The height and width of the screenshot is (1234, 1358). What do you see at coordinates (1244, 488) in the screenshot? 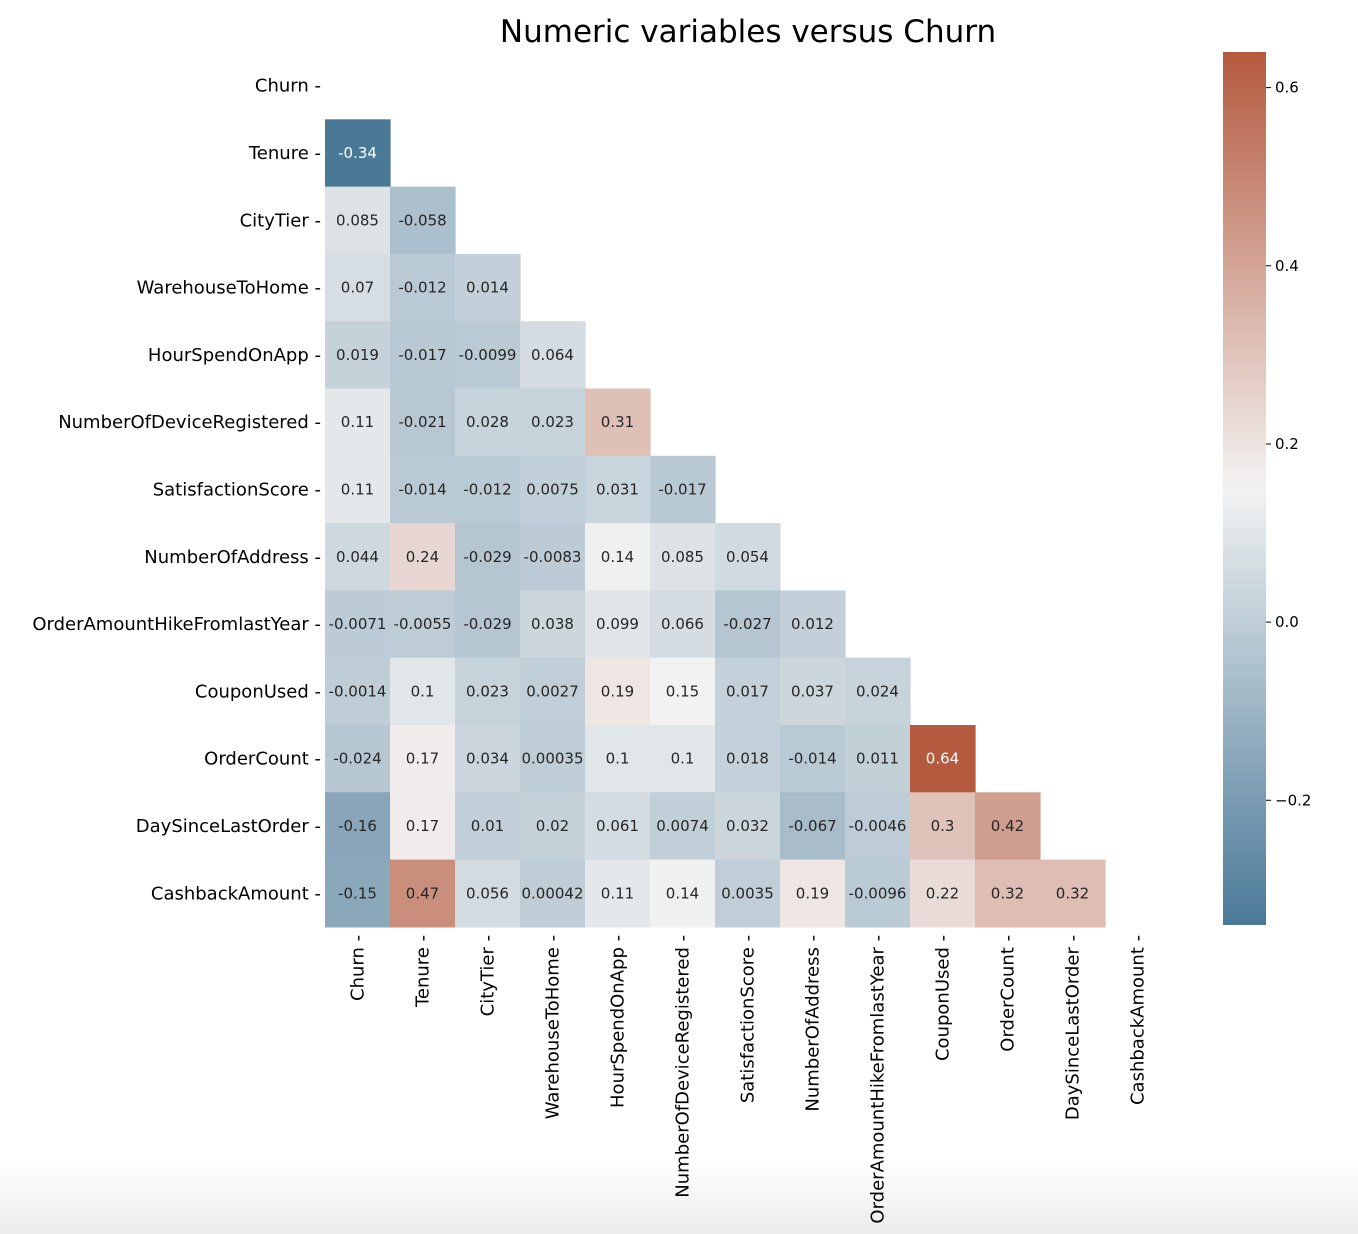
I see `colorbar-gradient` at bounding box center [1244, 488].